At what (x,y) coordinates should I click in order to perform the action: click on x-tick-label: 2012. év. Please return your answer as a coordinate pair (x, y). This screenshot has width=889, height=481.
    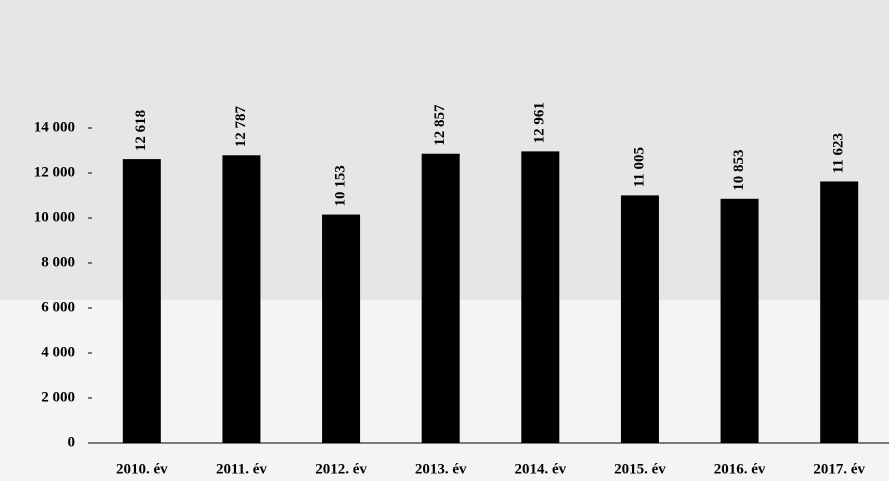
    Looking at the image, I should click on (341, 469).